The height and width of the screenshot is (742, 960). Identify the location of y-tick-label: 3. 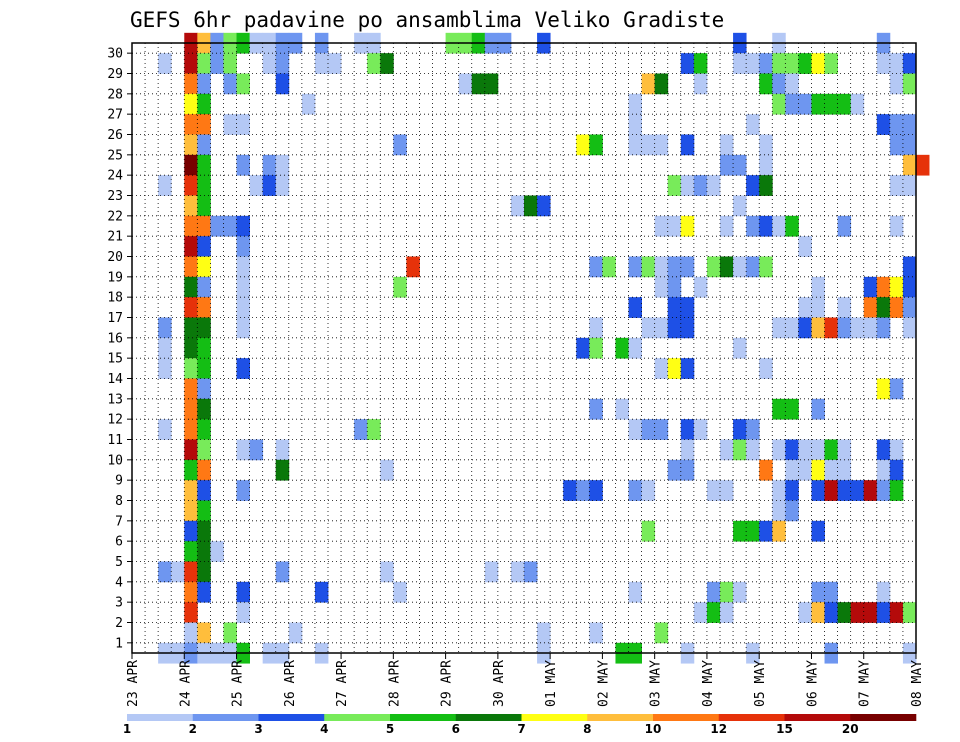
(119, 603).